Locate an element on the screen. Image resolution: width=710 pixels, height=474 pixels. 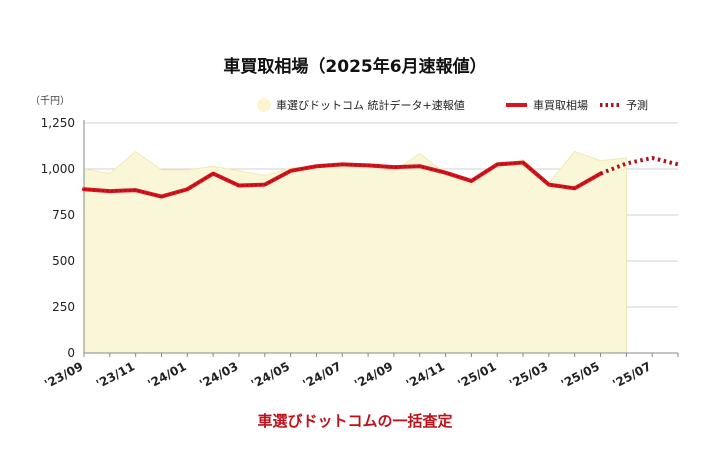
y-tick-label: 750 is located at coordinates (63, 215).